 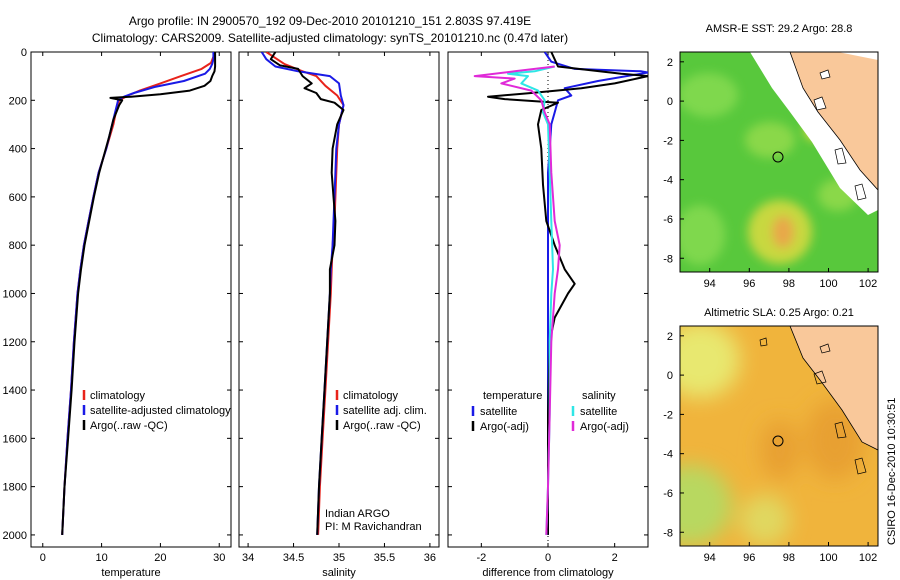 I want to click on y-tick-label: 200, so click(x=18, y=101).